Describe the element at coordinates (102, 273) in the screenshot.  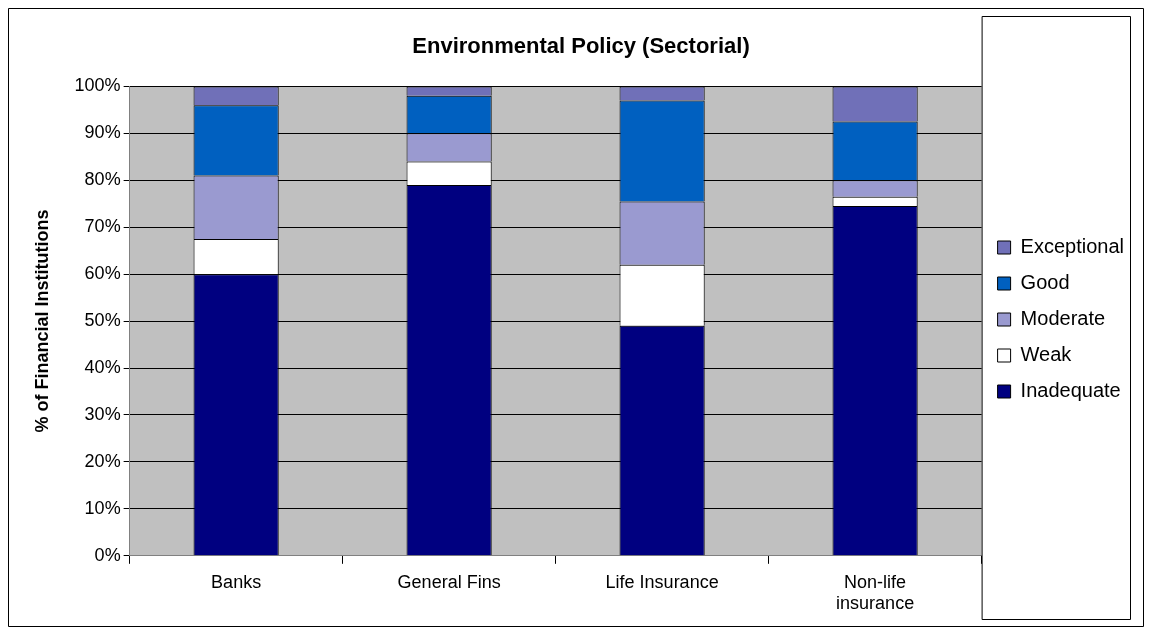
I see `y-tick-label: 60%` at that location.